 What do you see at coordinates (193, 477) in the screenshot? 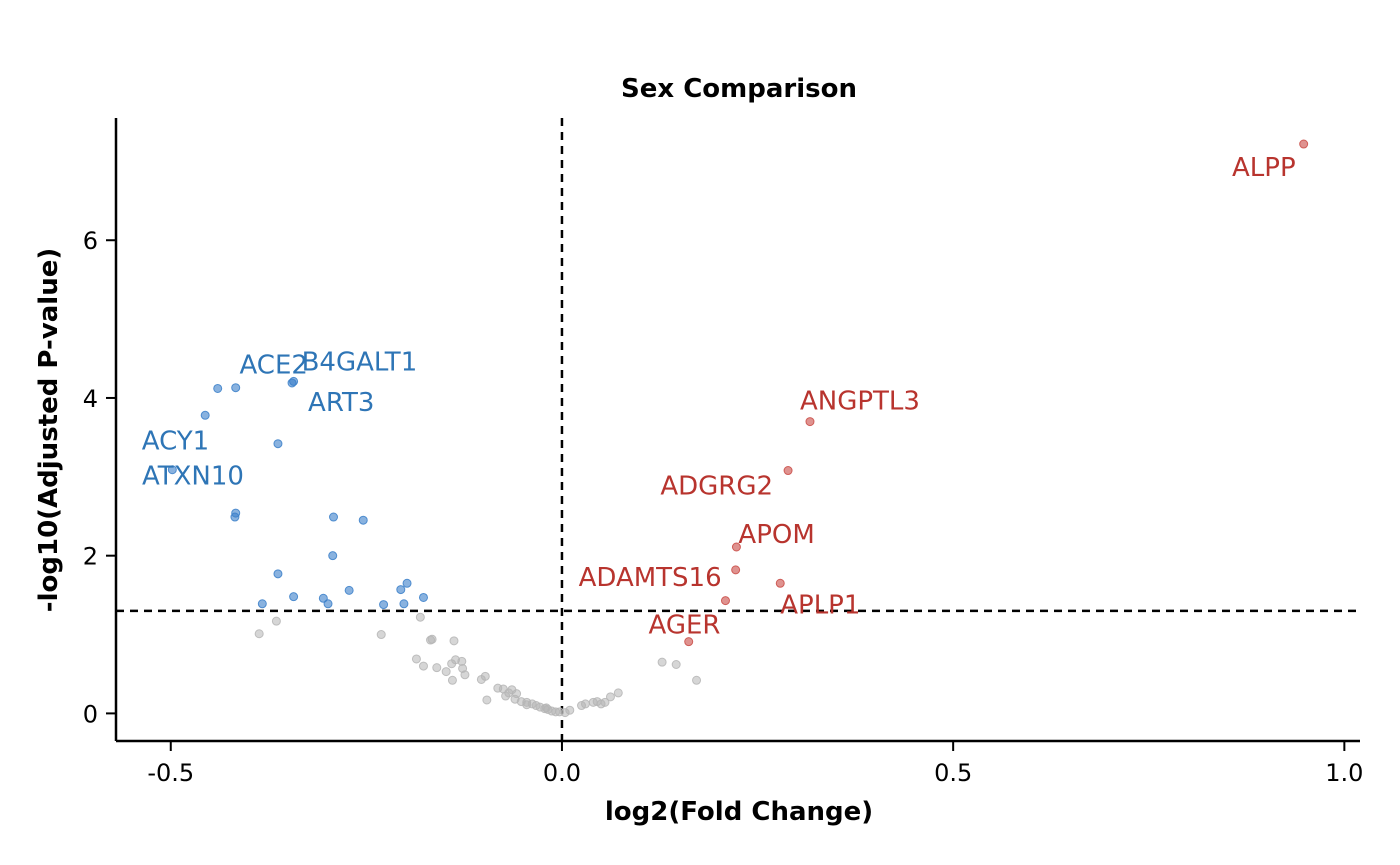
I see `gene-label: ATXN10` at bounding box center [193, 477].